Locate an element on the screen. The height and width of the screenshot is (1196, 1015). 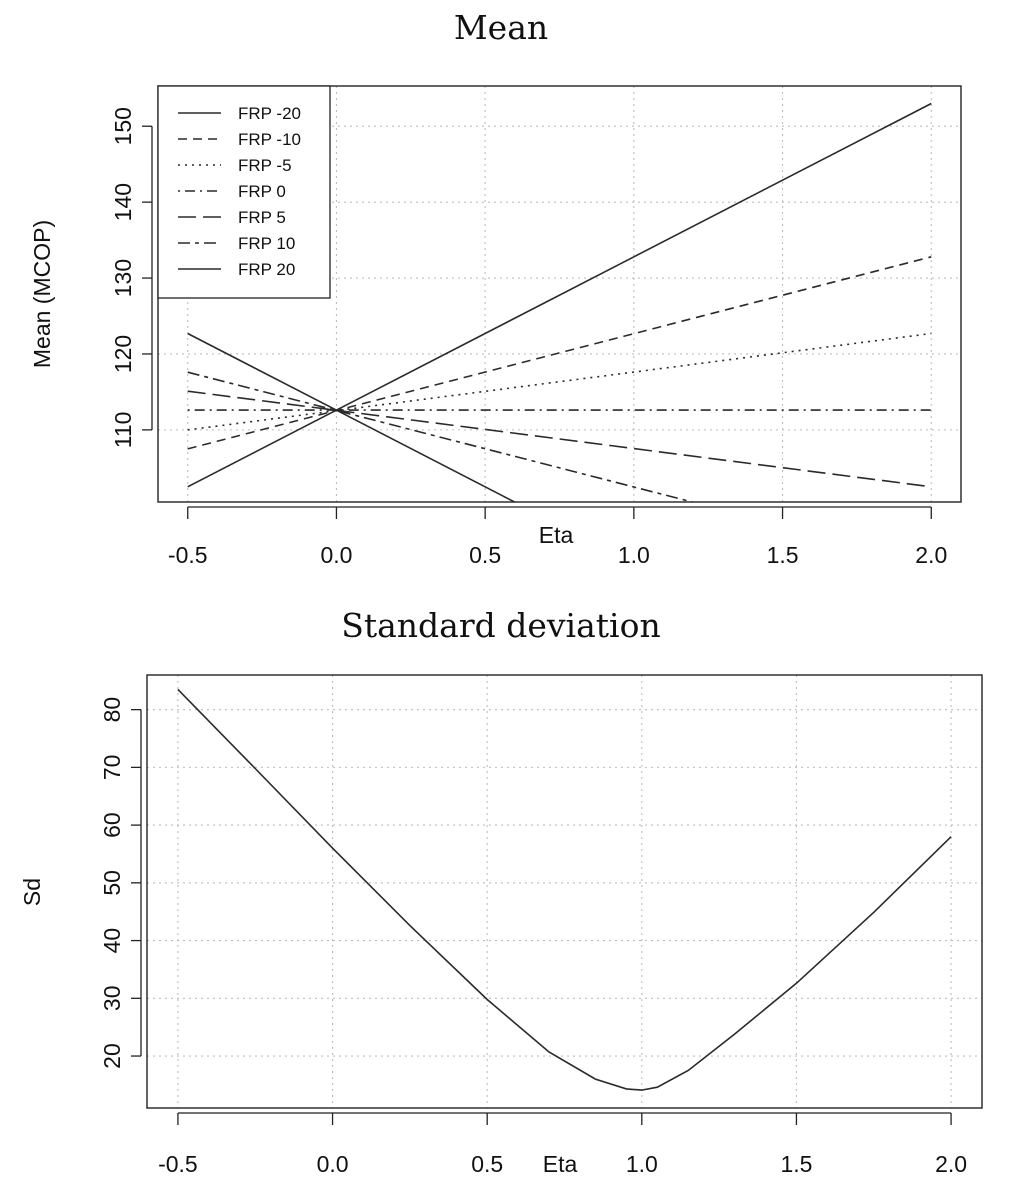
mean-legend-box is located at coordinates (244, 192).